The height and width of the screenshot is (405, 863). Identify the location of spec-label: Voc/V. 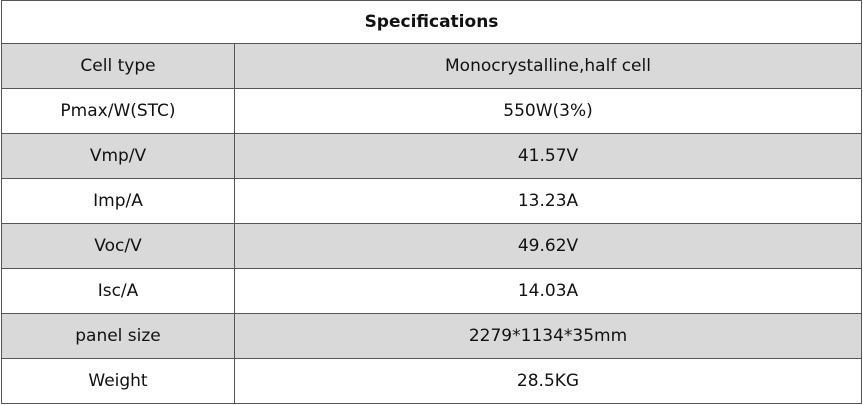
(118, 246).